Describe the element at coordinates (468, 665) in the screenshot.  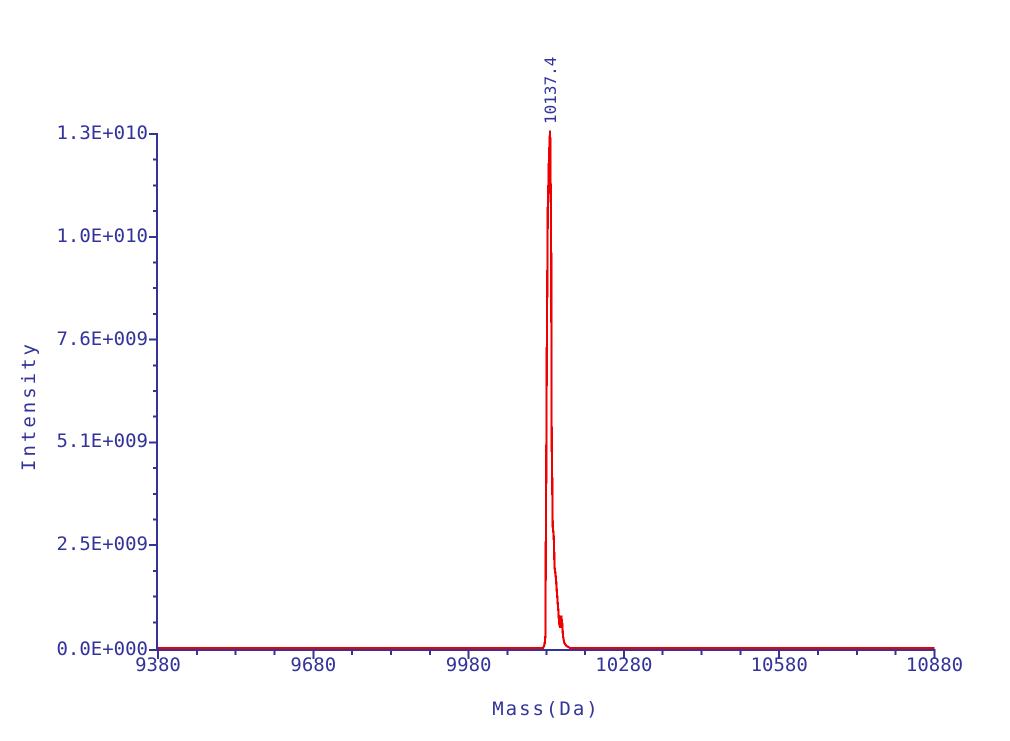
I see `x-tick-label: 9980` at that location.